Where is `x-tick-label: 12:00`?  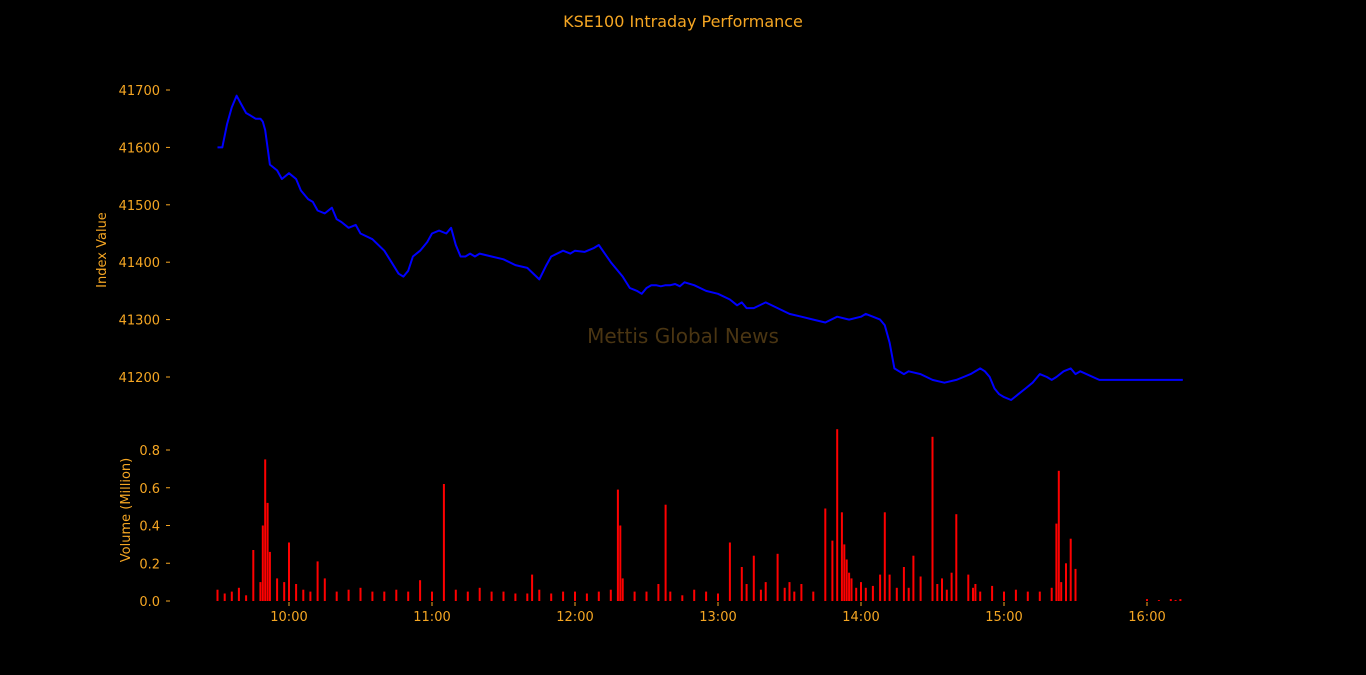
x-tick-label: 12:00 is located at coordinates (574, 617).